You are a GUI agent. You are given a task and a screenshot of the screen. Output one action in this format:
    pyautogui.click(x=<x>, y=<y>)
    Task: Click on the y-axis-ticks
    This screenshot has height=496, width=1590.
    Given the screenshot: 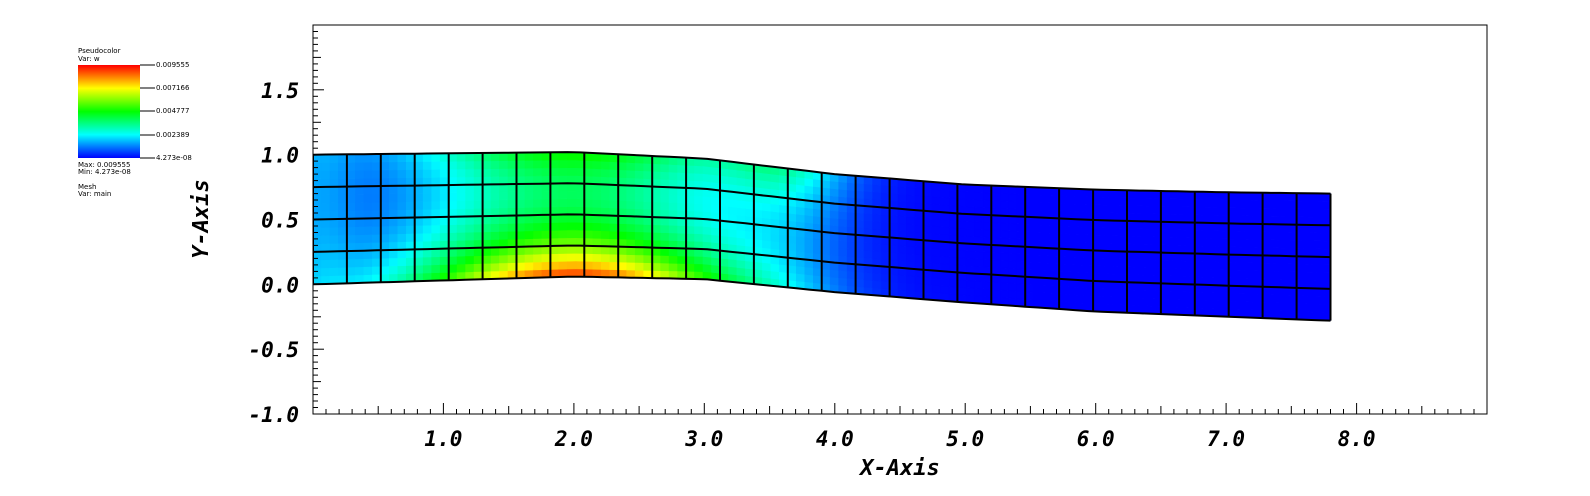 What is the action you would take?
    pyautogui.click(x=318, y=219)
    